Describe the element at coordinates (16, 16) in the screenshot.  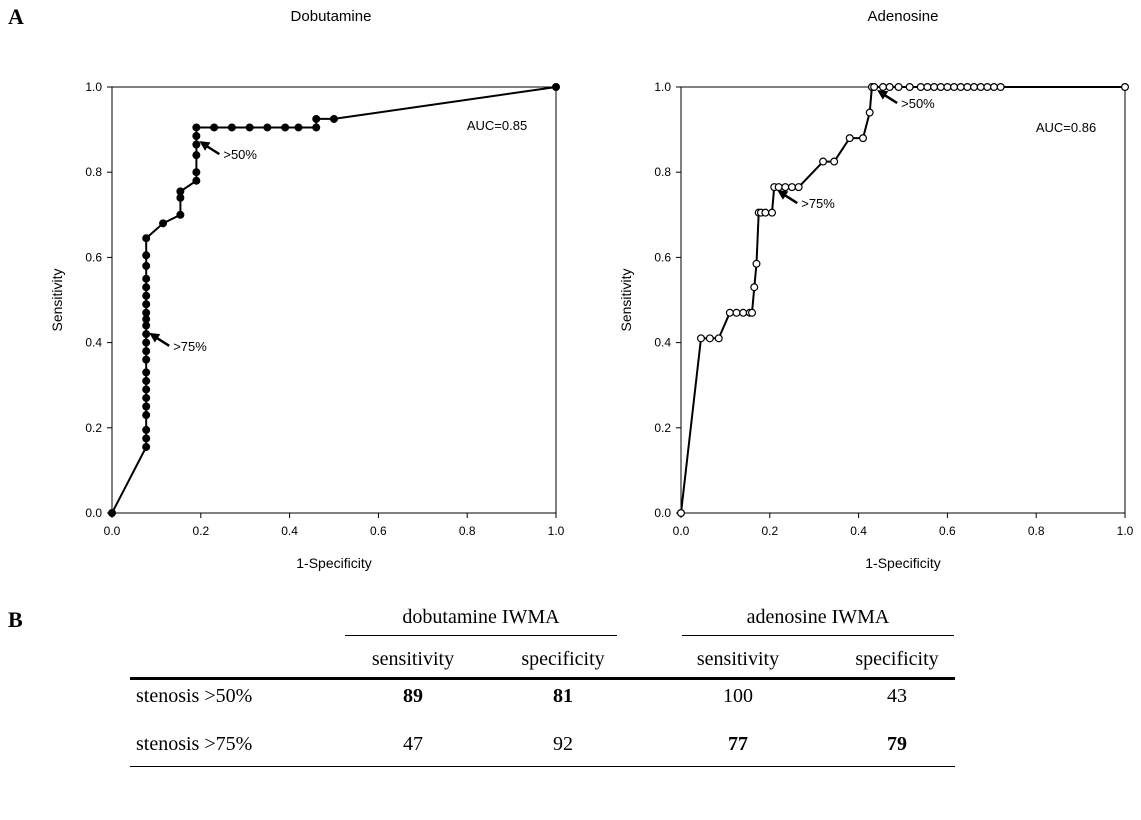
I see `panel-a-label: A` at that location.